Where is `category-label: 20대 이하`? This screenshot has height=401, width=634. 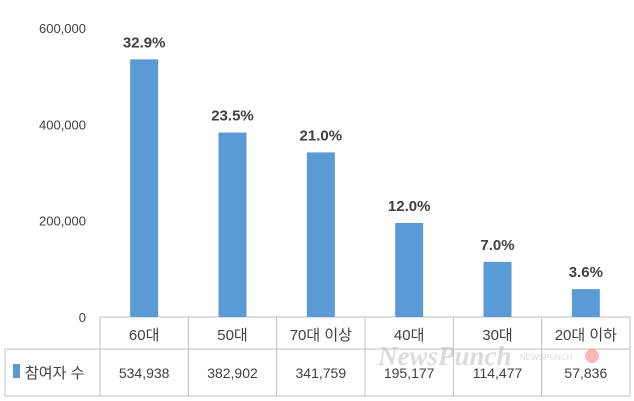
category-label: 20대 이하 is located at coordinates (586, 335).